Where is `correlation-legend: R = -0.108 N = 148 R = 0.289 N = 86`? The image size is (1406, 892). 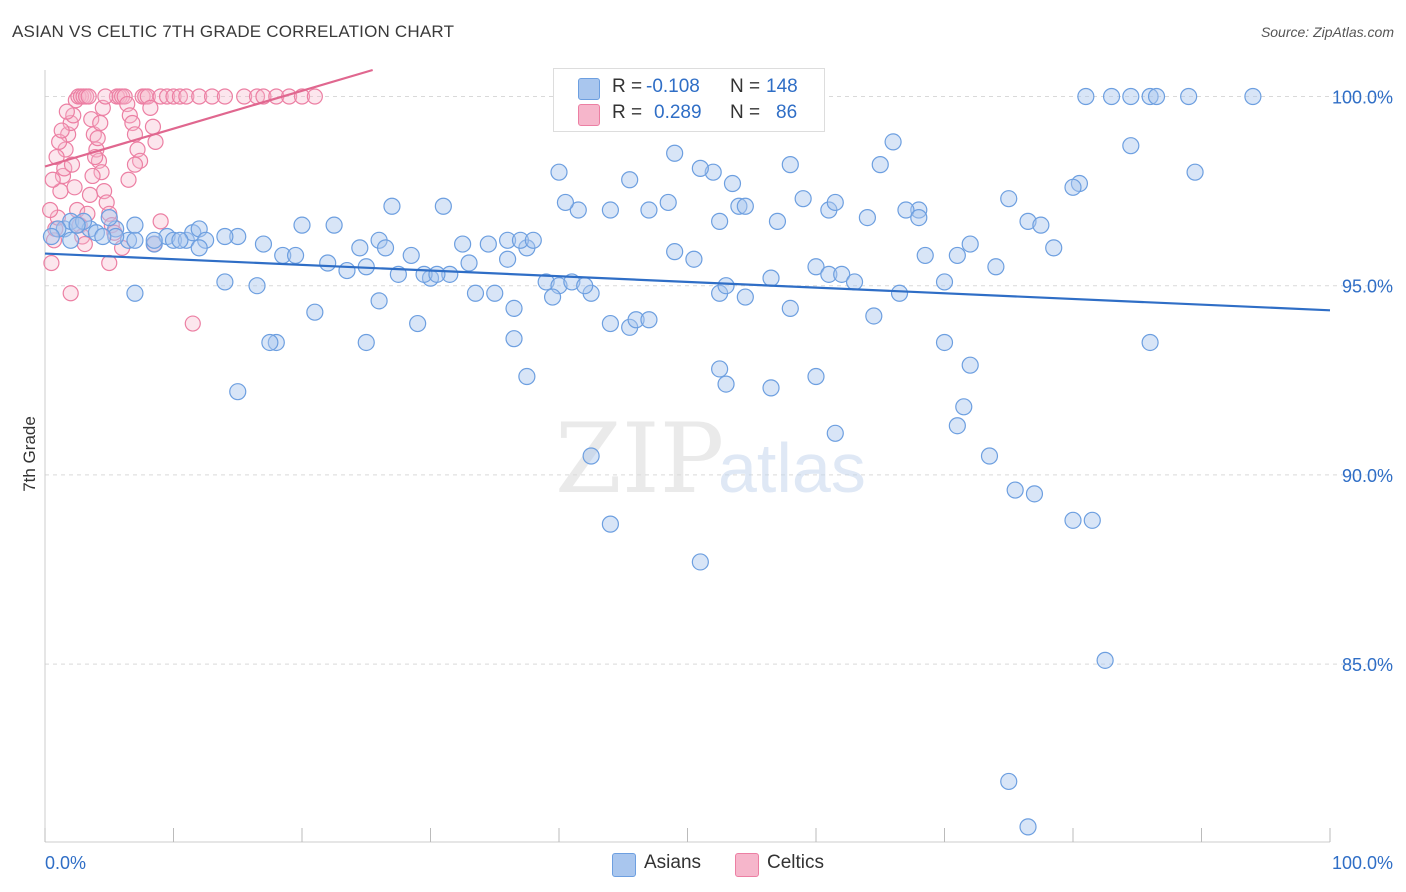
correlation-legend: R = -0.108 N = 148 R = 0.289 N = 86 is located at coordinates (689, 100).